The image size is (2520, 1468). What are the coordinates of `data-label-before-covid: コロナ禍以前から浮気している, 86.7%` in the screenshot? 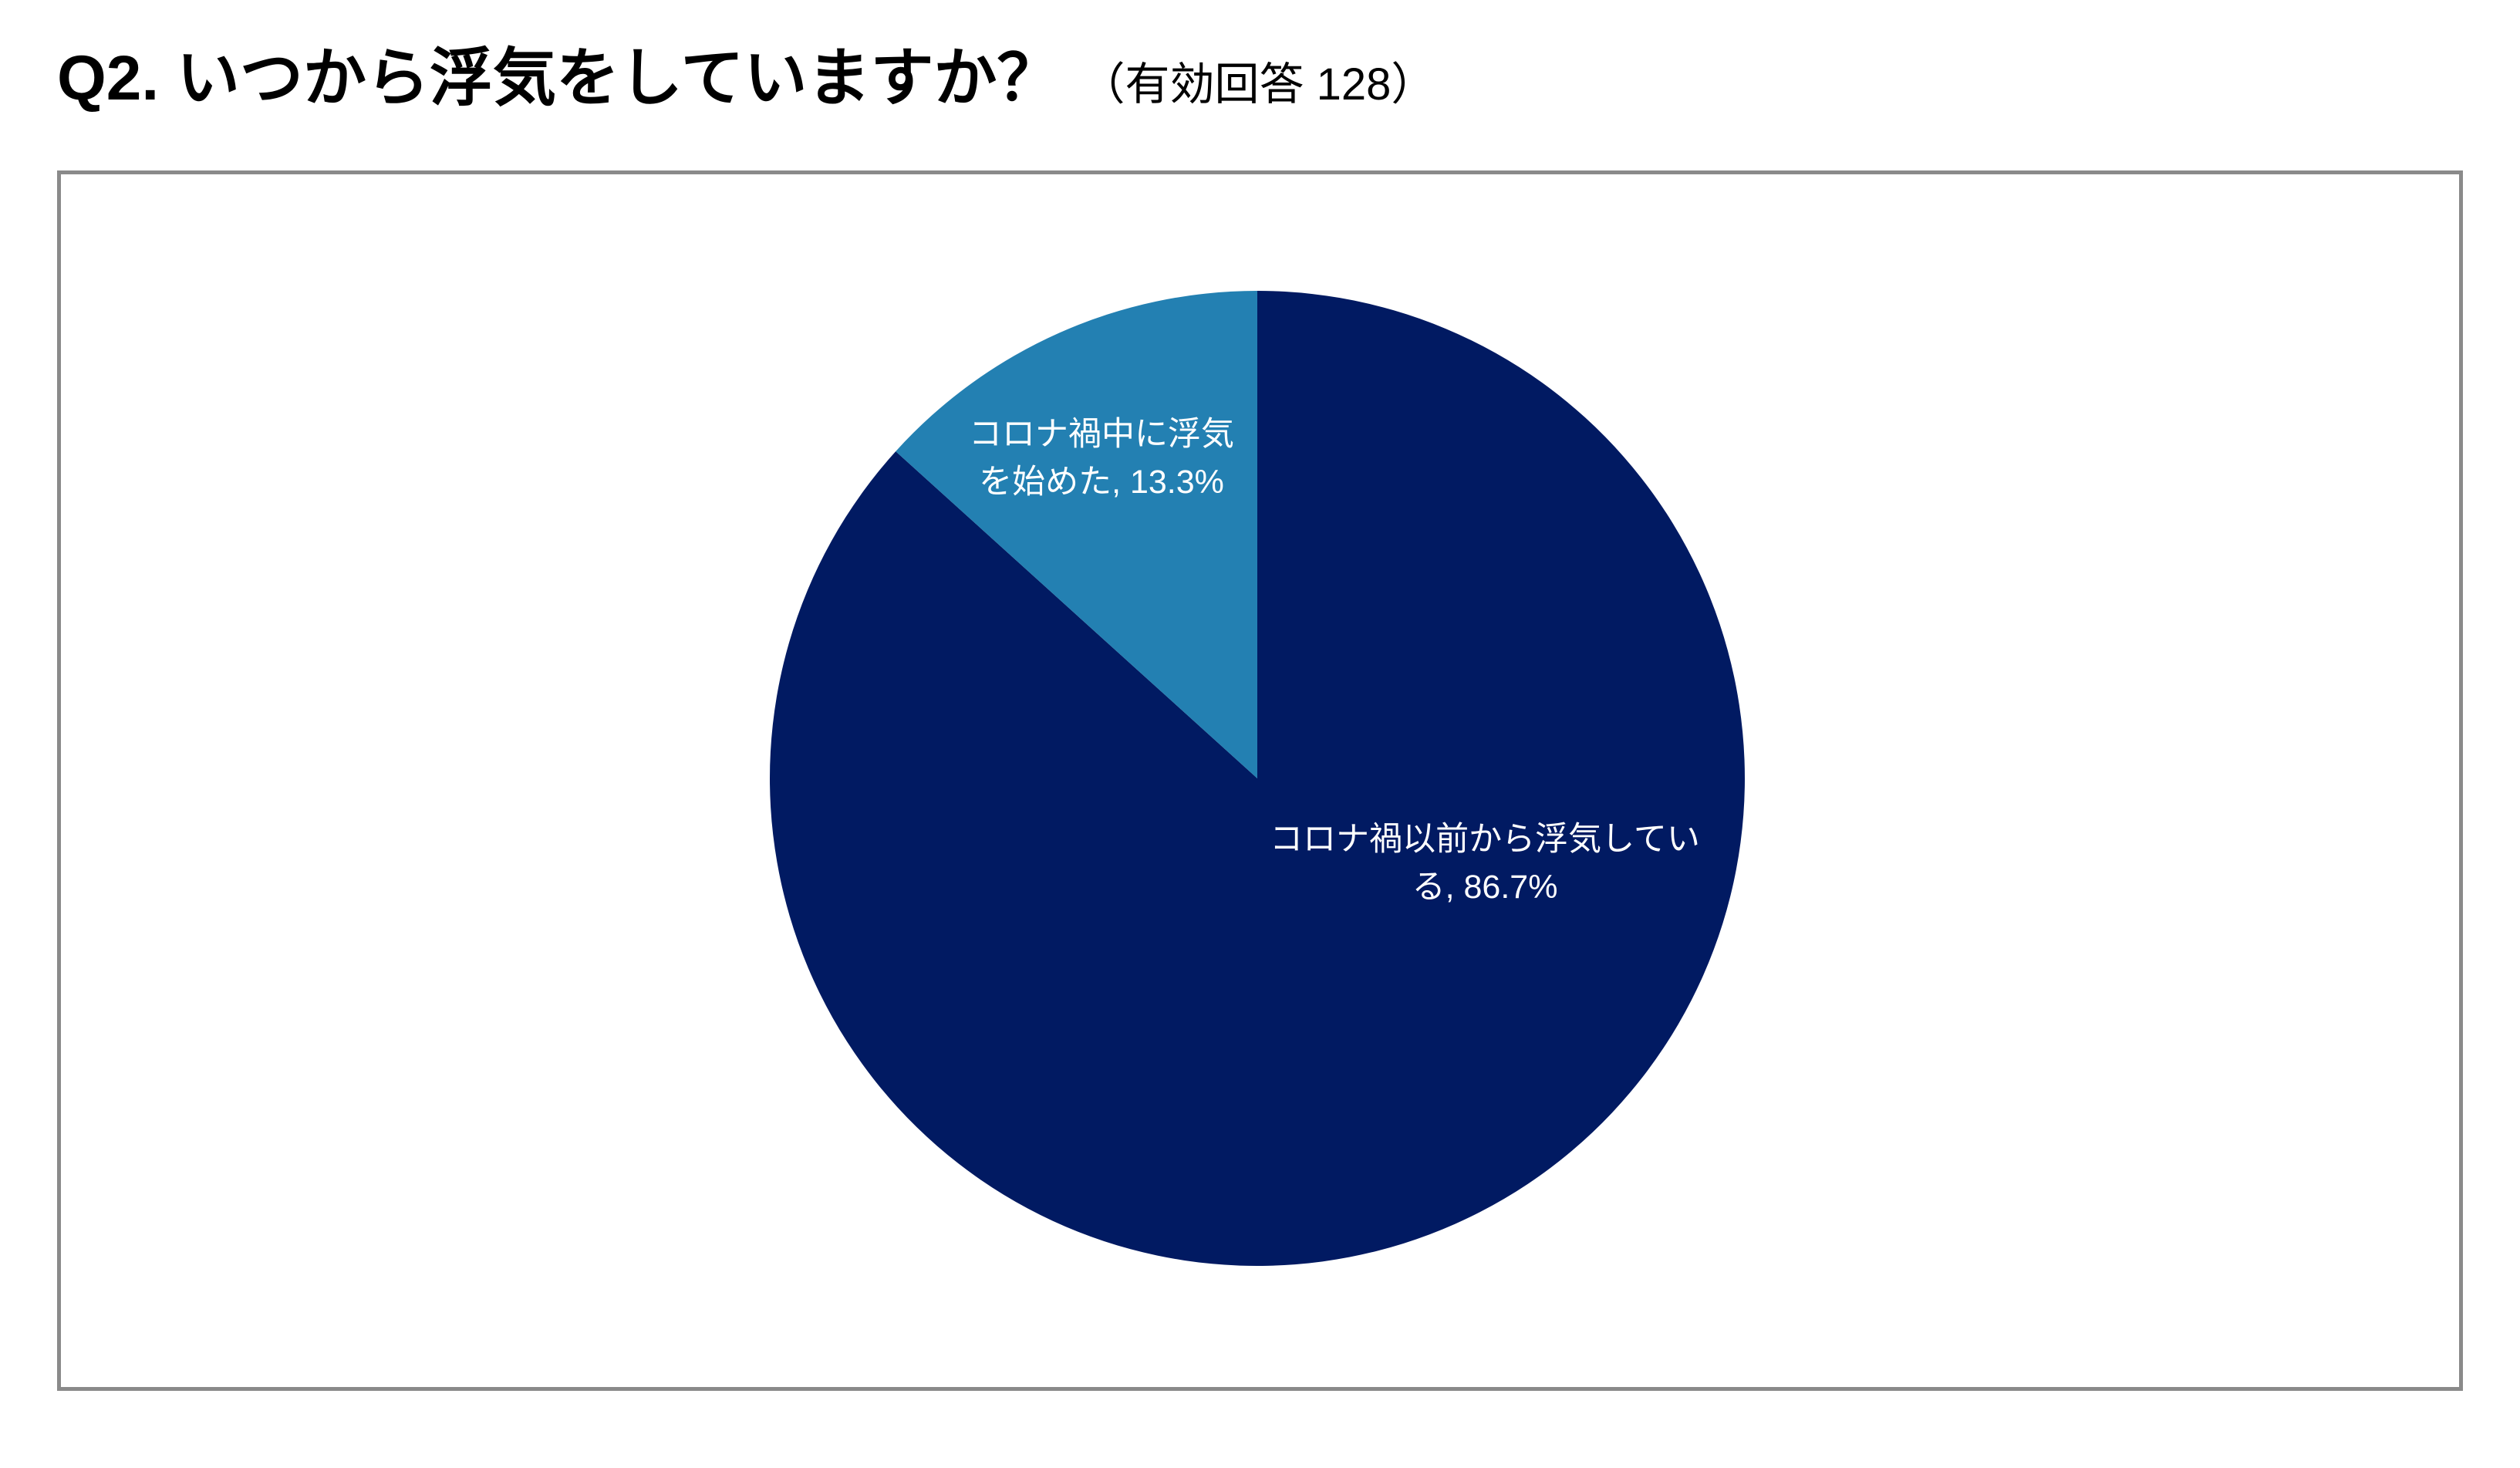 It's located at (1485, 863).